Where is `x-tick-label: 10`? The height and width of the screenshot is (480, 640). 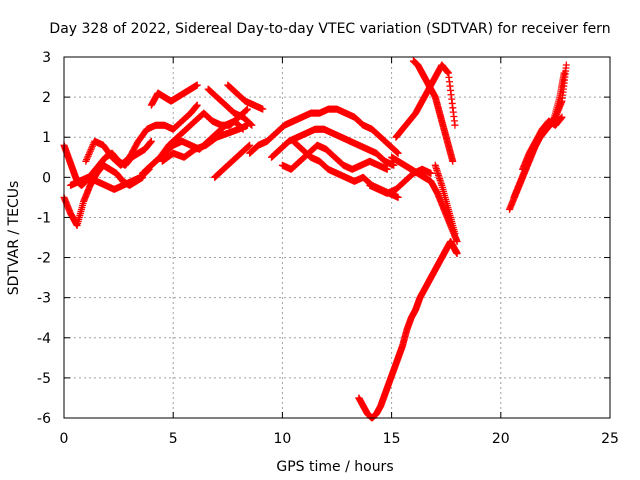
x-tick-label: 10 is located at coordinates (282, 439).